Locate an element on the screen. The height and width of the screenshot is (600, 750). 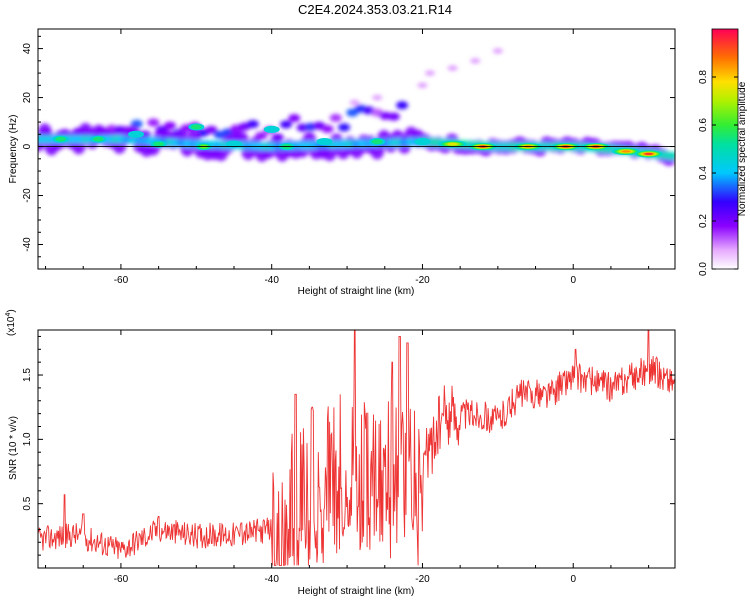
snr-ylabel: SNR (10 * v/v) is located at coordinates (13, 448).